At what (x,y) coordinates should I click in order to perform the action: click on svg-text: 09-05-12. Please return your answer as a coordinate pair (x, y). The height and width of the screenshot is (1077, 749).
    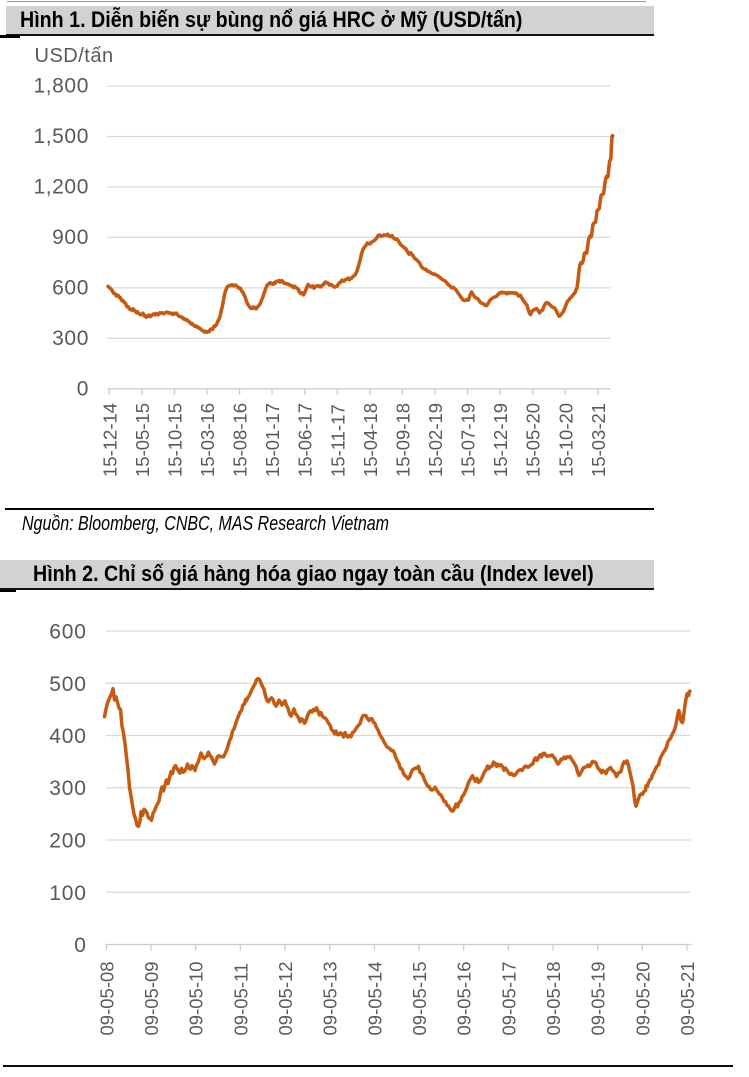
    Looking at the image, I should click on (285, 998).